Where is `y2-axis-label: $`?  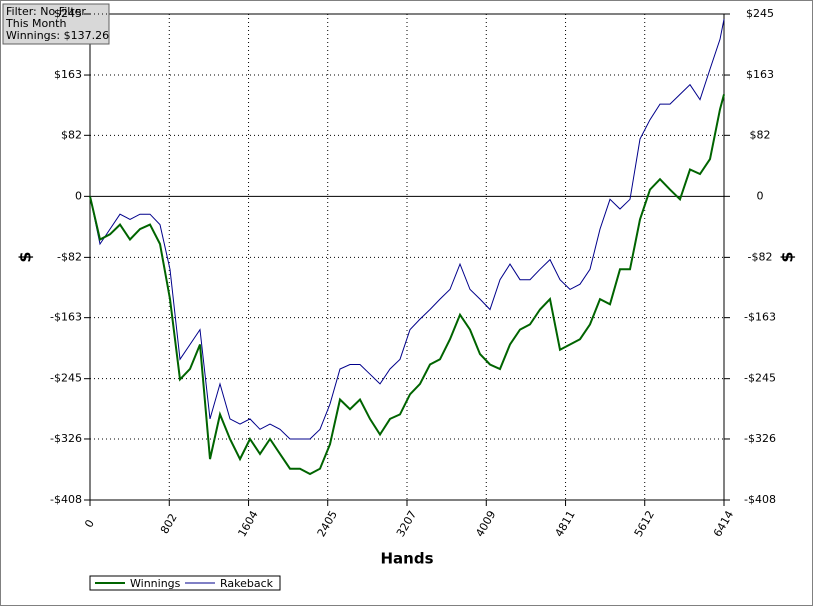
y2-axis-label: $ is located at coordinates (787, 256).